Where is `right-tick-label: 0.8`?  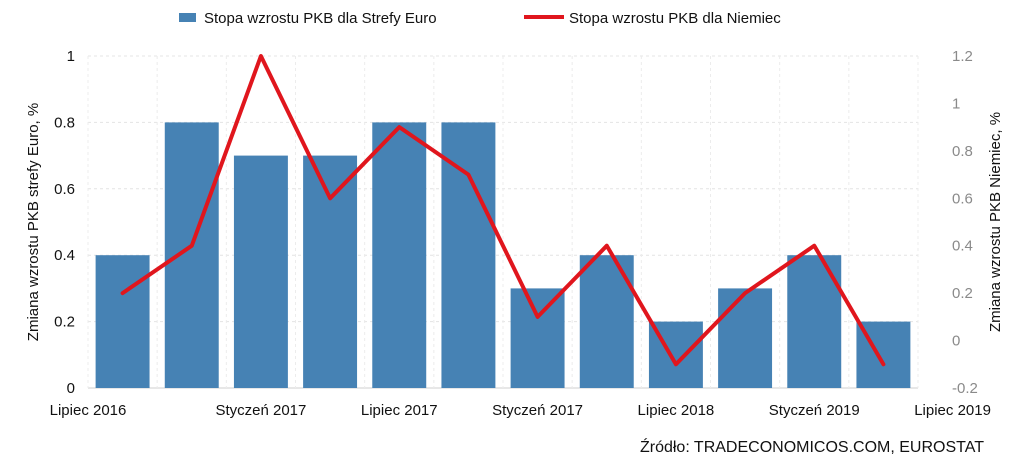 right-tick-label: 0.8 is located at coordinates (962, 151).